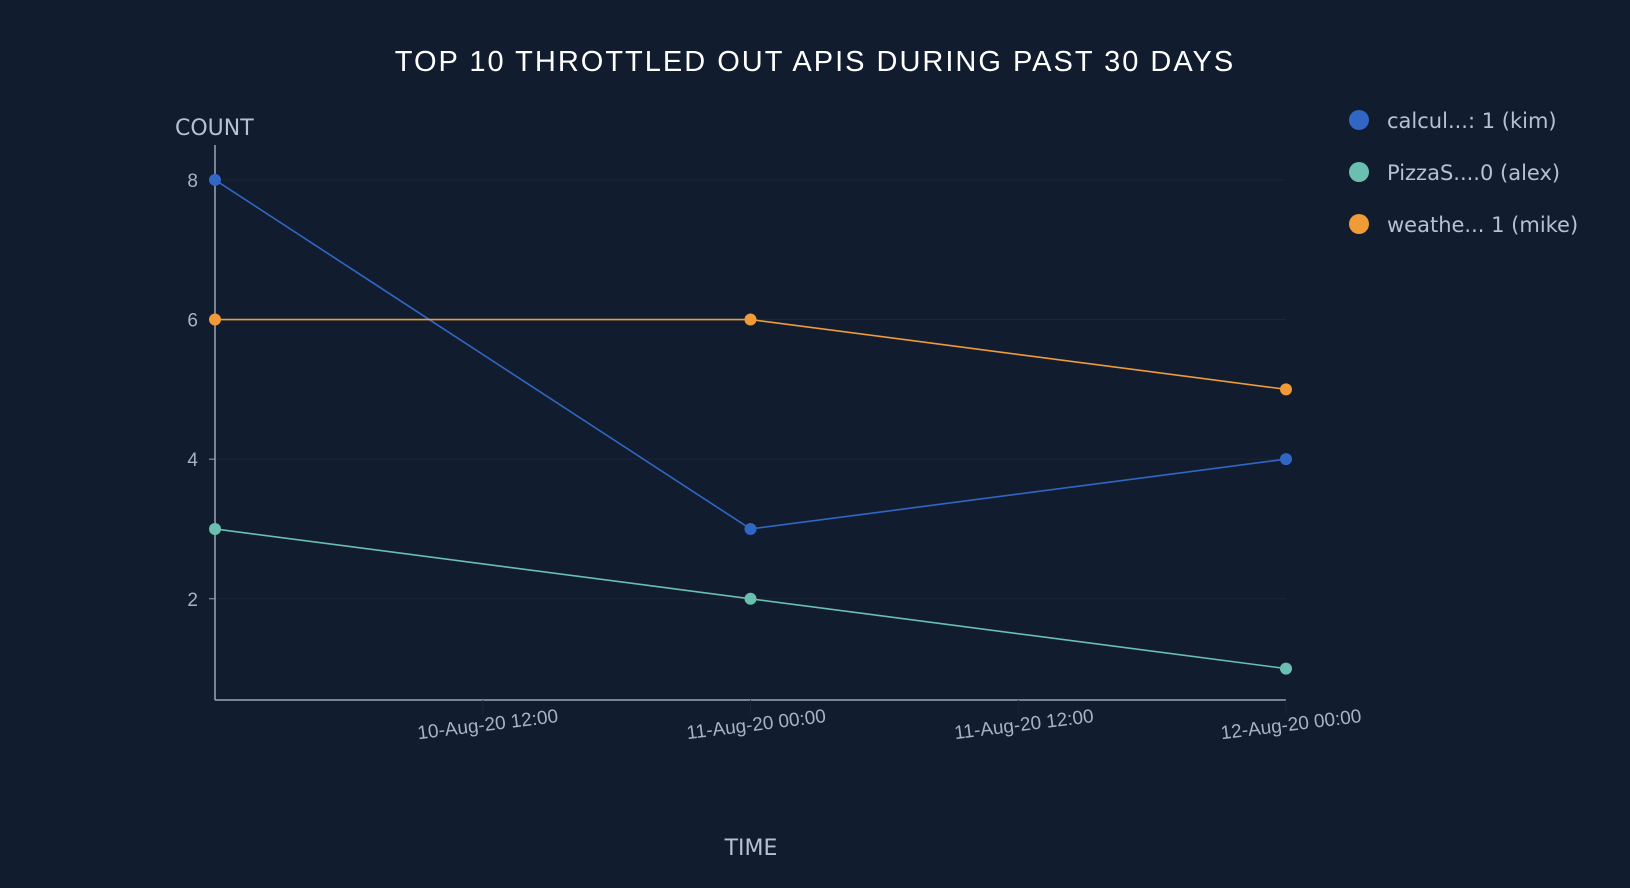 Image resolution: width=1630 pixels, height=888 pixels. I want to click on x-axis-label: TIME, so click(751, 848).